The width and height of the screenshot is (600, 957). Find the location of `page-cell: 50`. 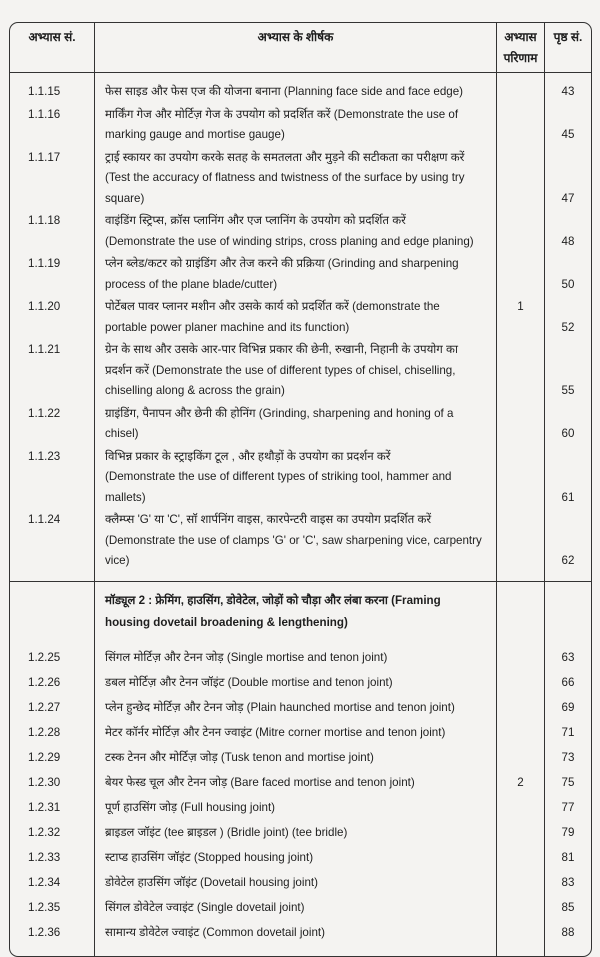

page-cell: 50 is located at coordinates (568, 274).